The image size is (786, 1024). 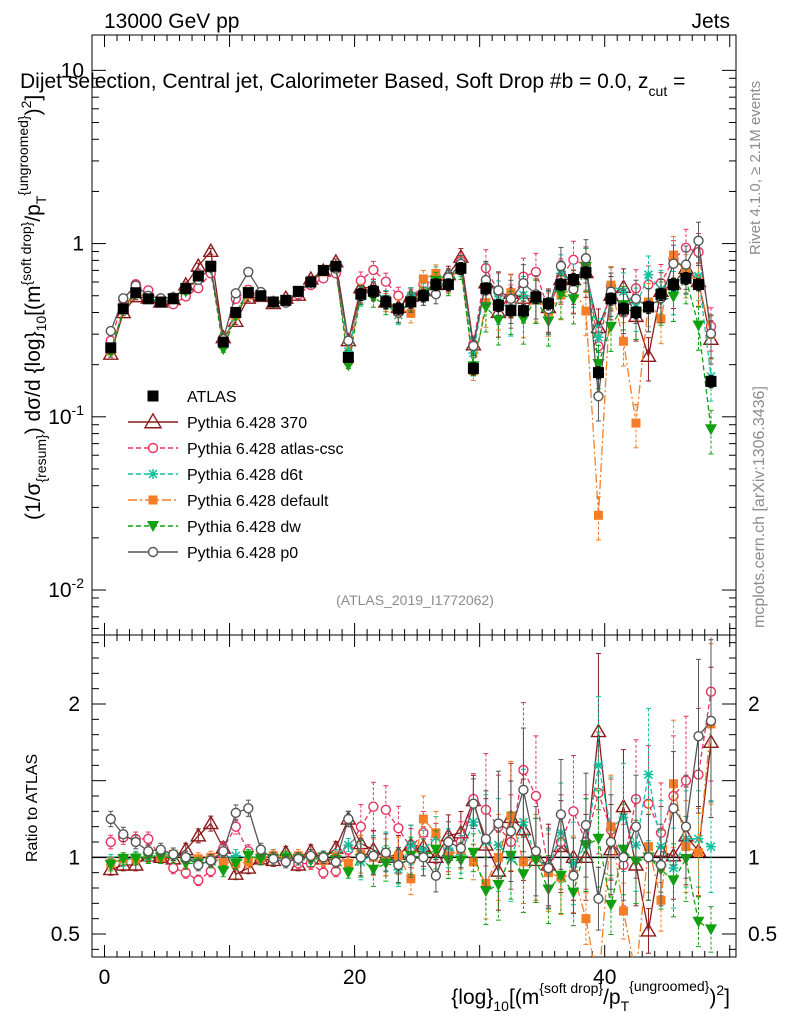 I want to click on legend-label-dw: Pythia 6.428 dw, so click(x=244, y=527).